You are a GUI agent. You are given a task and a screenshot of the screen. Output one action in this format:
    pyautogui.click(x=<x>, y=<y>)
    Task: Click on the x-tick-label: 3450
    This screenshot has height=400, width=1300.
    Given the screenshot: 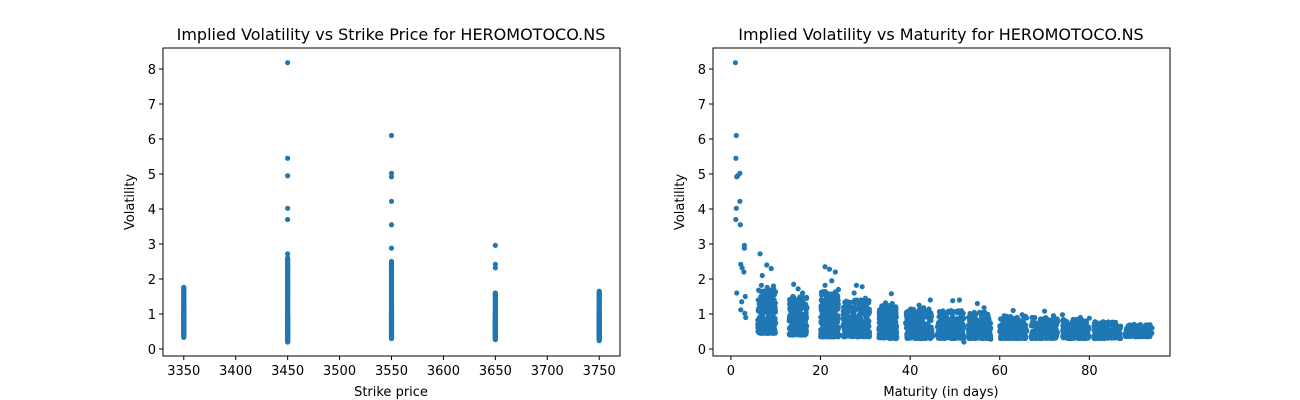 What is the action you would take?
    pyautogui.click(x=287, y=371)
    